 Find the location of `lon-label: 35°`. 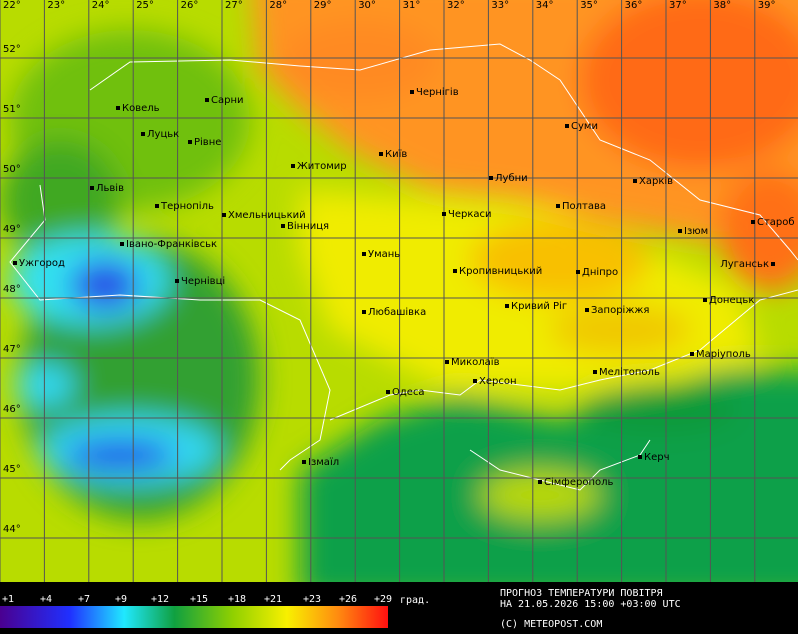

lon-label: 35° is located at coordinates (589, 5).